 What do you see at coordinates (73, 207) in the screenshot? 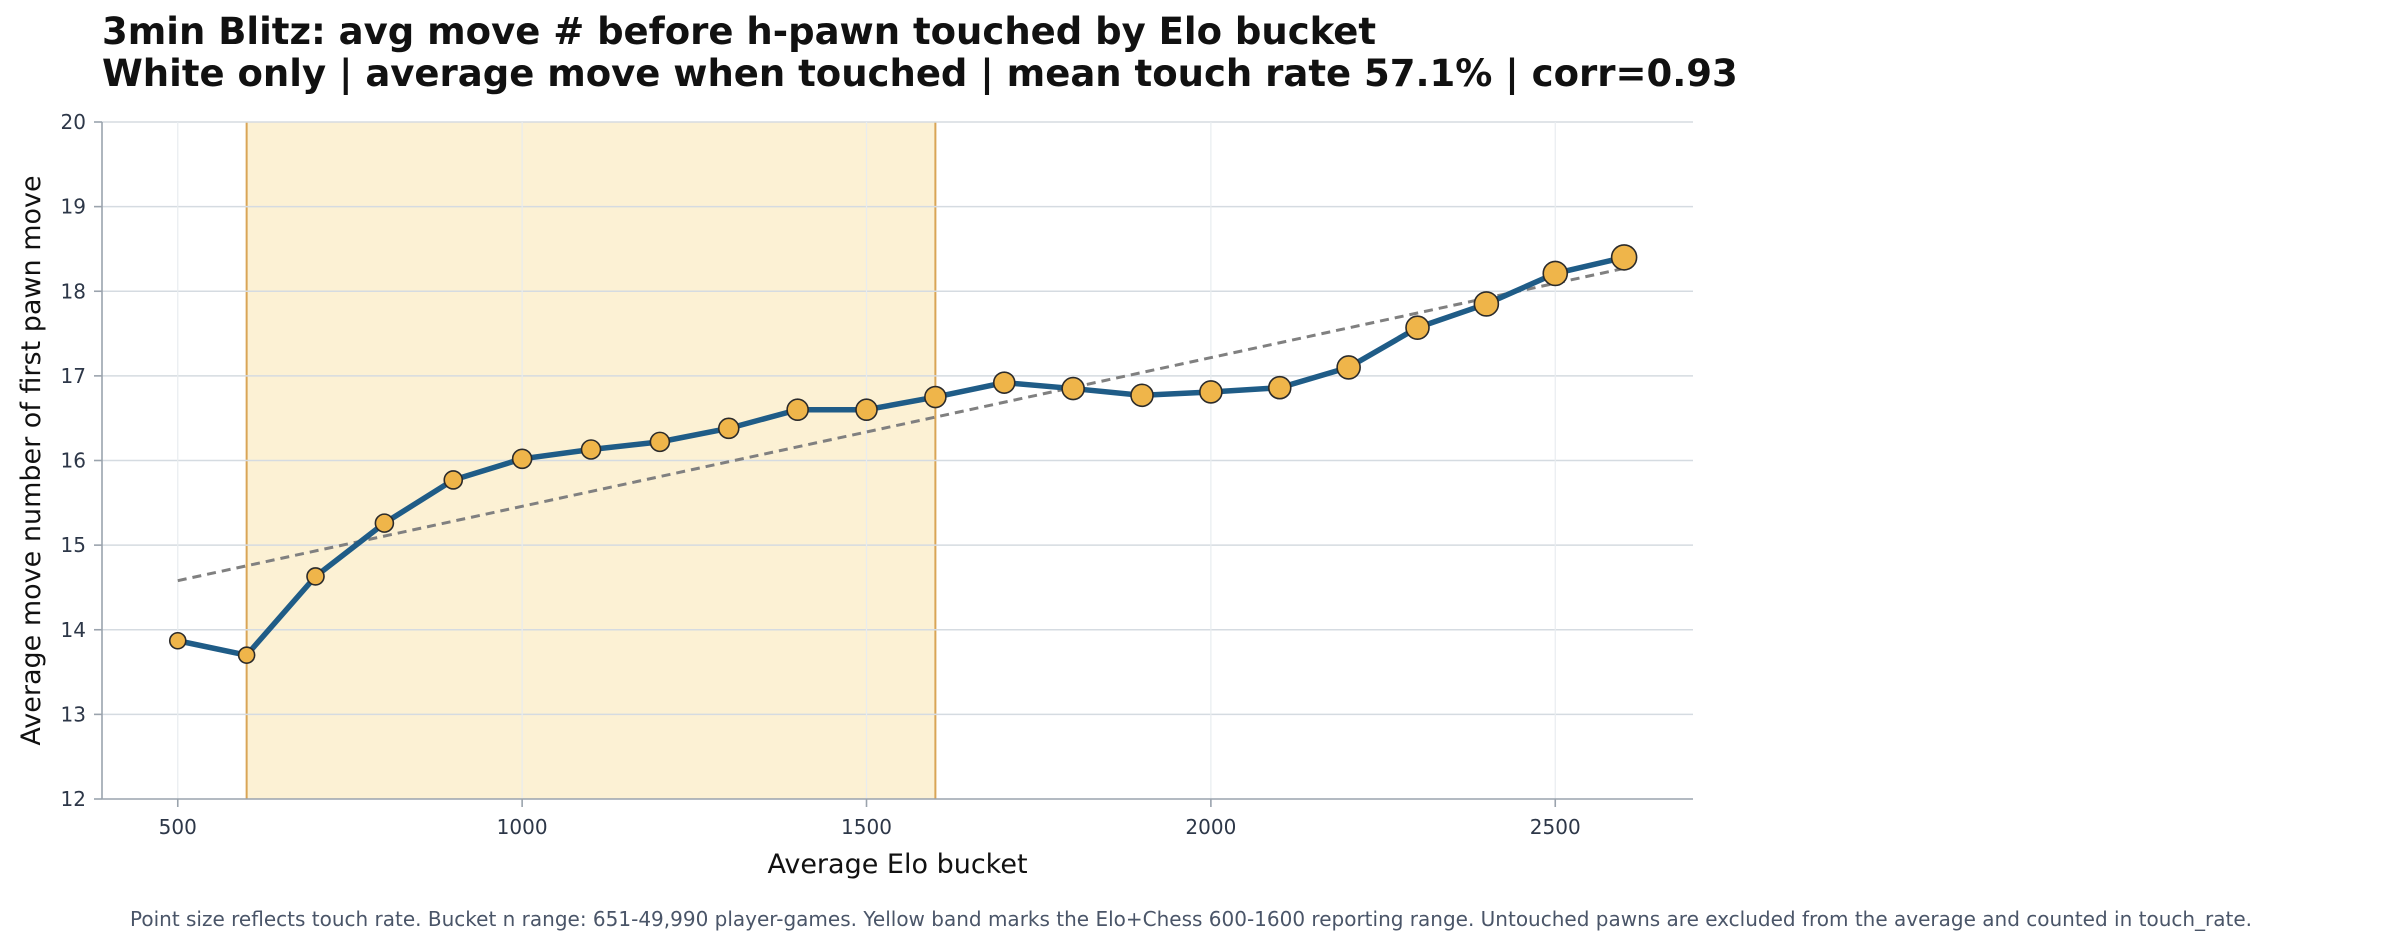
I see `y-tick-label: 19` at bounding box center [73, 207].